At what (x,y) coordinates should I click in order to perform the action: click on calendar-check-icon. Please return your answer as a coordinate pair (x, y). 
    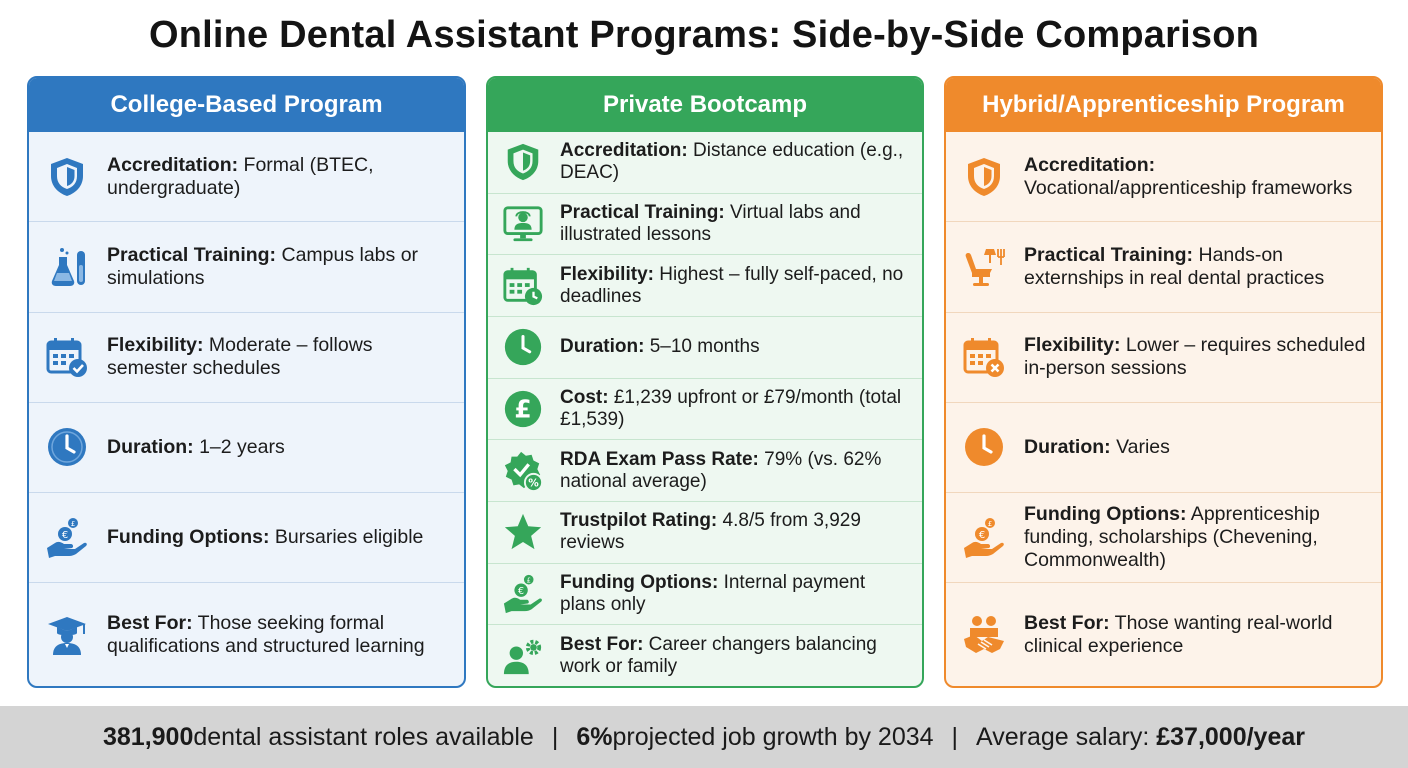
    Looking at the image, I should click on (67, 357).